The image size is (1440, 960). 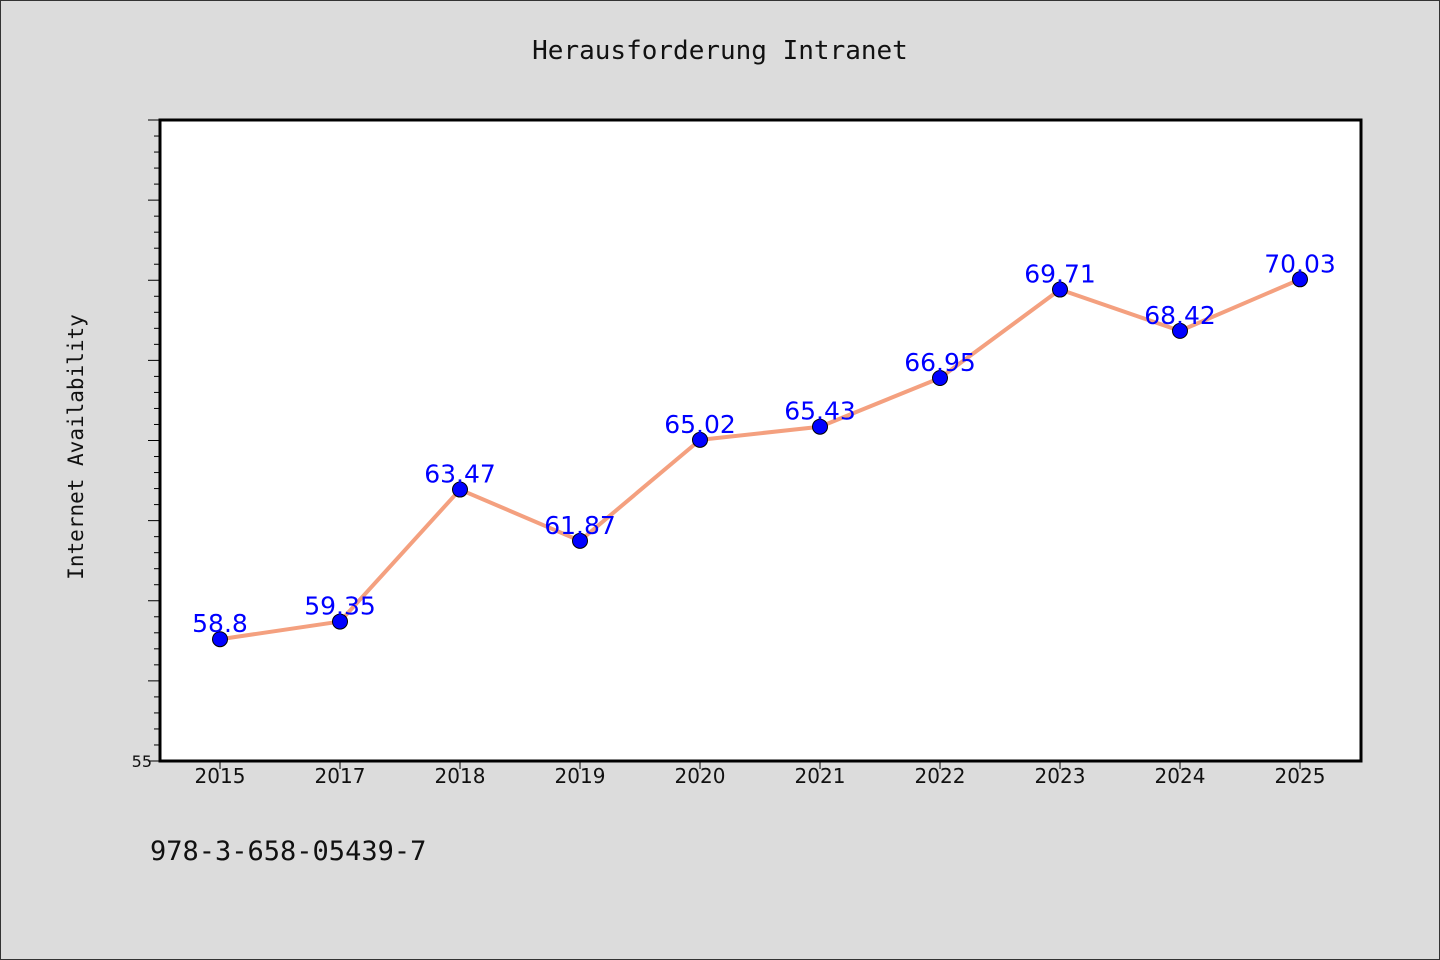 What do you see at coordinates (1060, 776) in the screenshot?
I see `x-tick-label: 2023` at bounding box center [1060, 776].